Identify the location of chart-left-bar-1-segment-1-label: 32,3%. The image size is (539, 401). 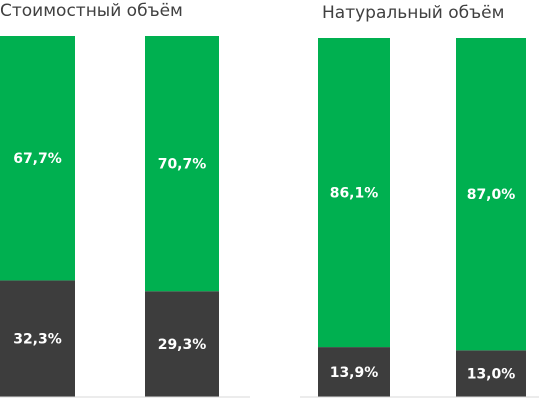
(37, 340).